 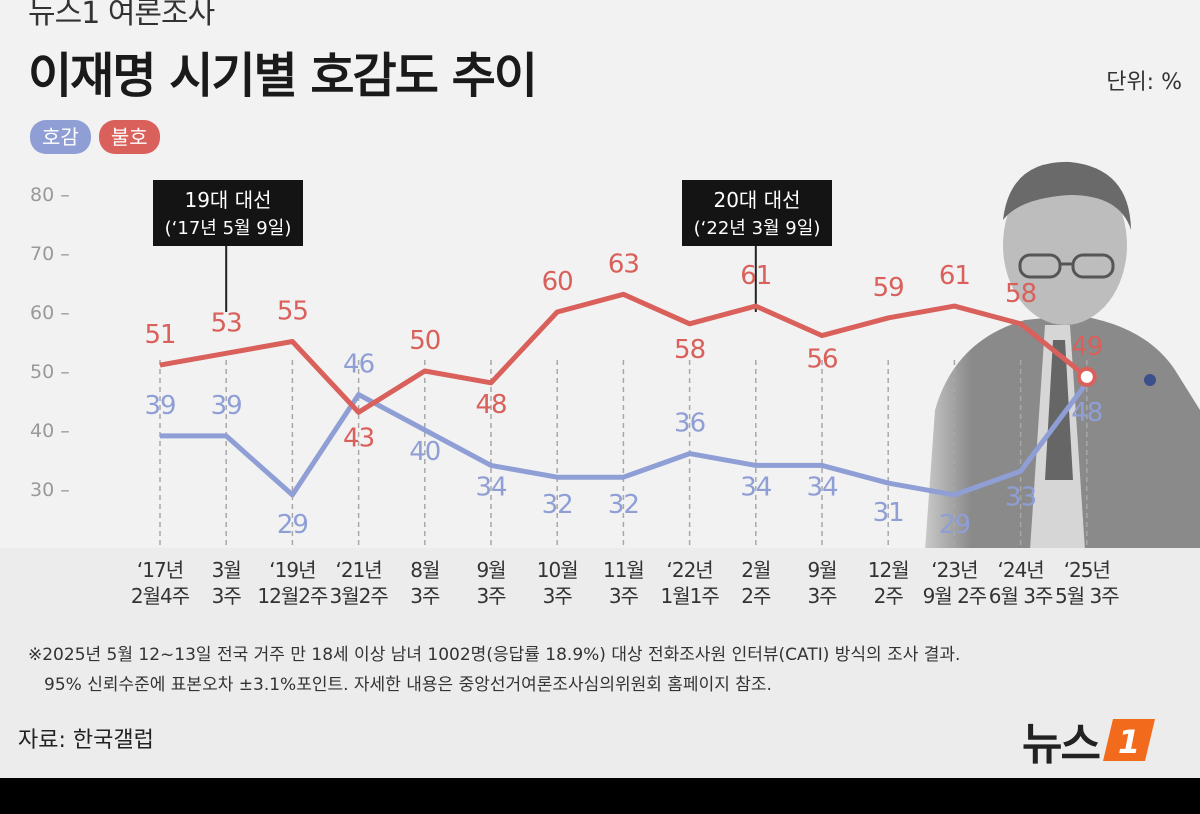 I want to click on svg-text: 1, so click(x=1129, y=742).